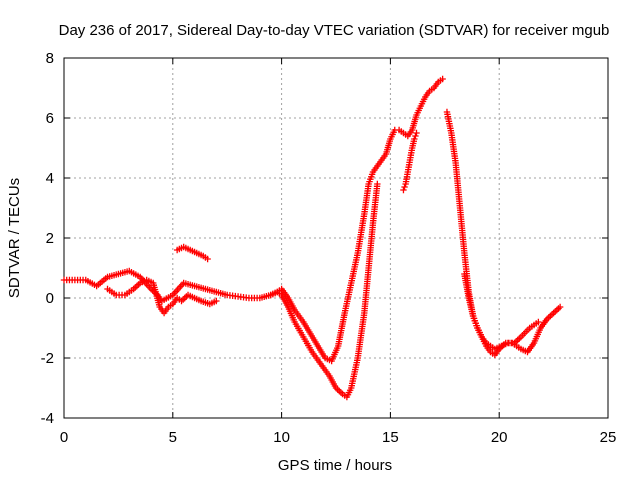 This screenshot has width=640, height=480. What do you see at coordinates (281, 437) in the screenshot?
I see `x-tick-label: 10` at bounding box center [281, 437].